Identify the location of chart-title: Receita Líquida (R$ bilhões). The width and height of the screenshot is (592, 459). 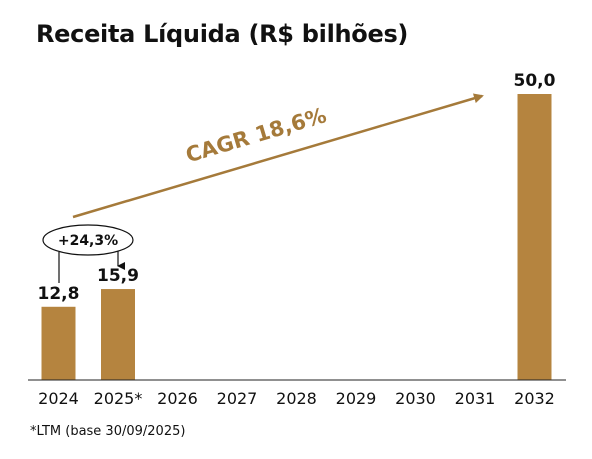
(222, 34).